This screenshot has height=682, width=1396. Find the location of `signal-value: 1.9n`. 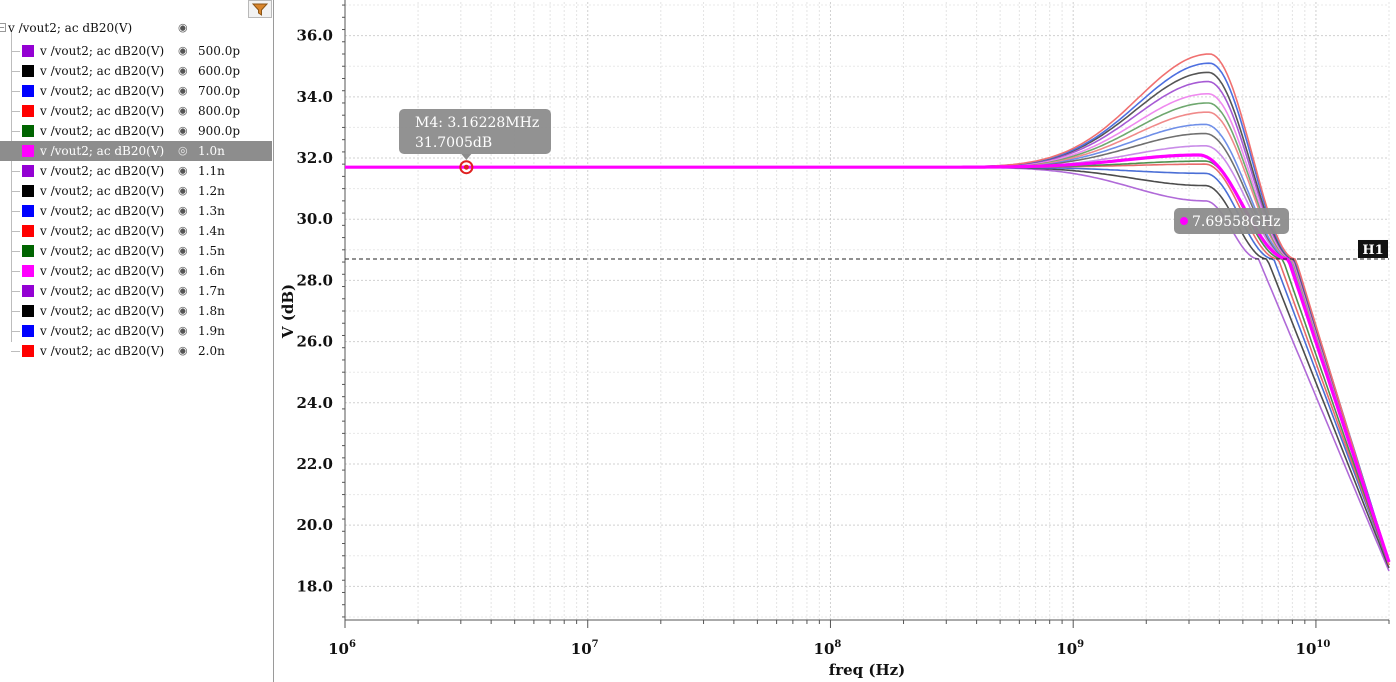

signal-value: 1.9n is located at coordinates (211, 331).